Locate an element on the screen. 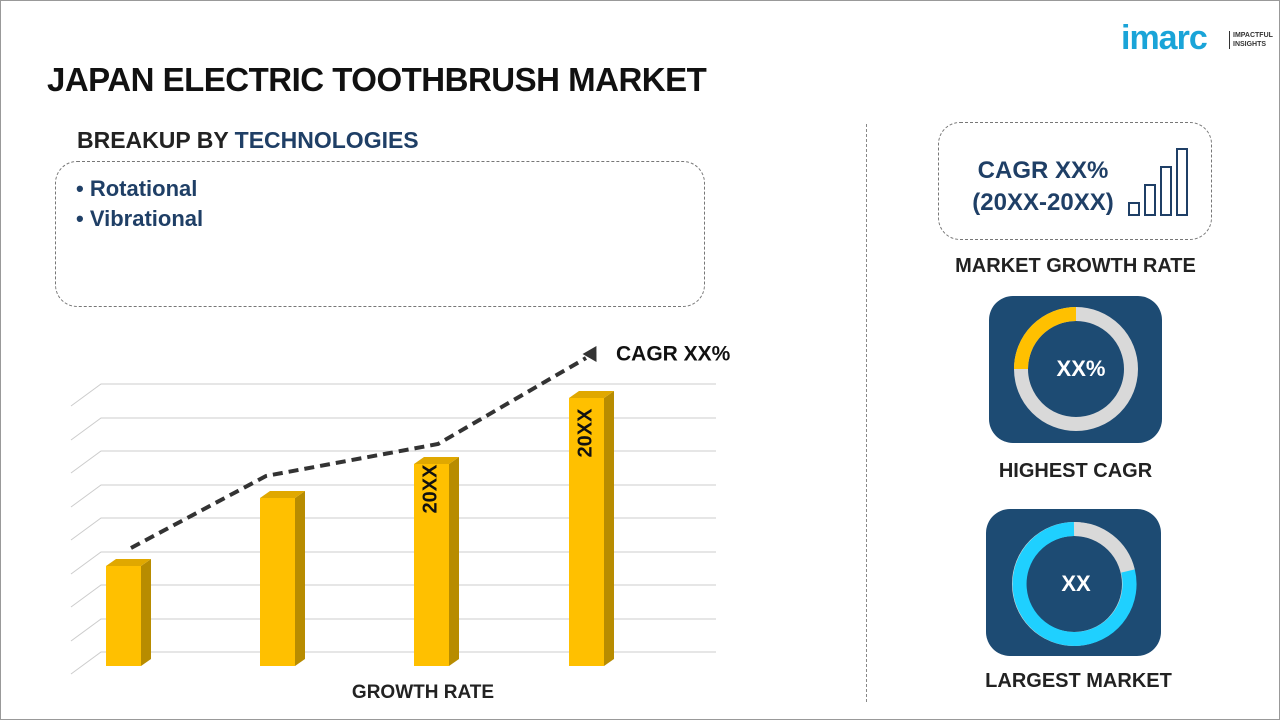 The image size is (1280, 720). trend-line is located at coordinates (359, 453).